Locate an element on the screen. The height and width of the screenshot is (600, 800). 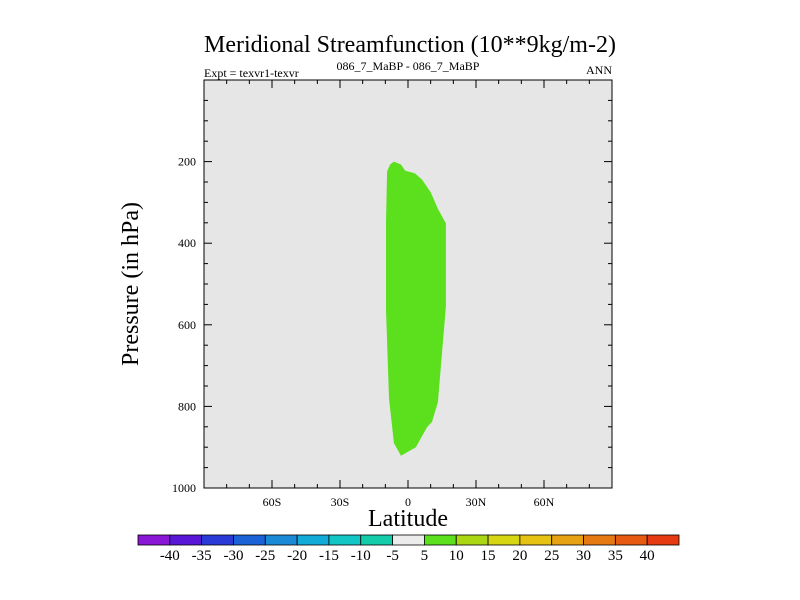
colorbar-label: 15 is located at coordinates (488, 556).